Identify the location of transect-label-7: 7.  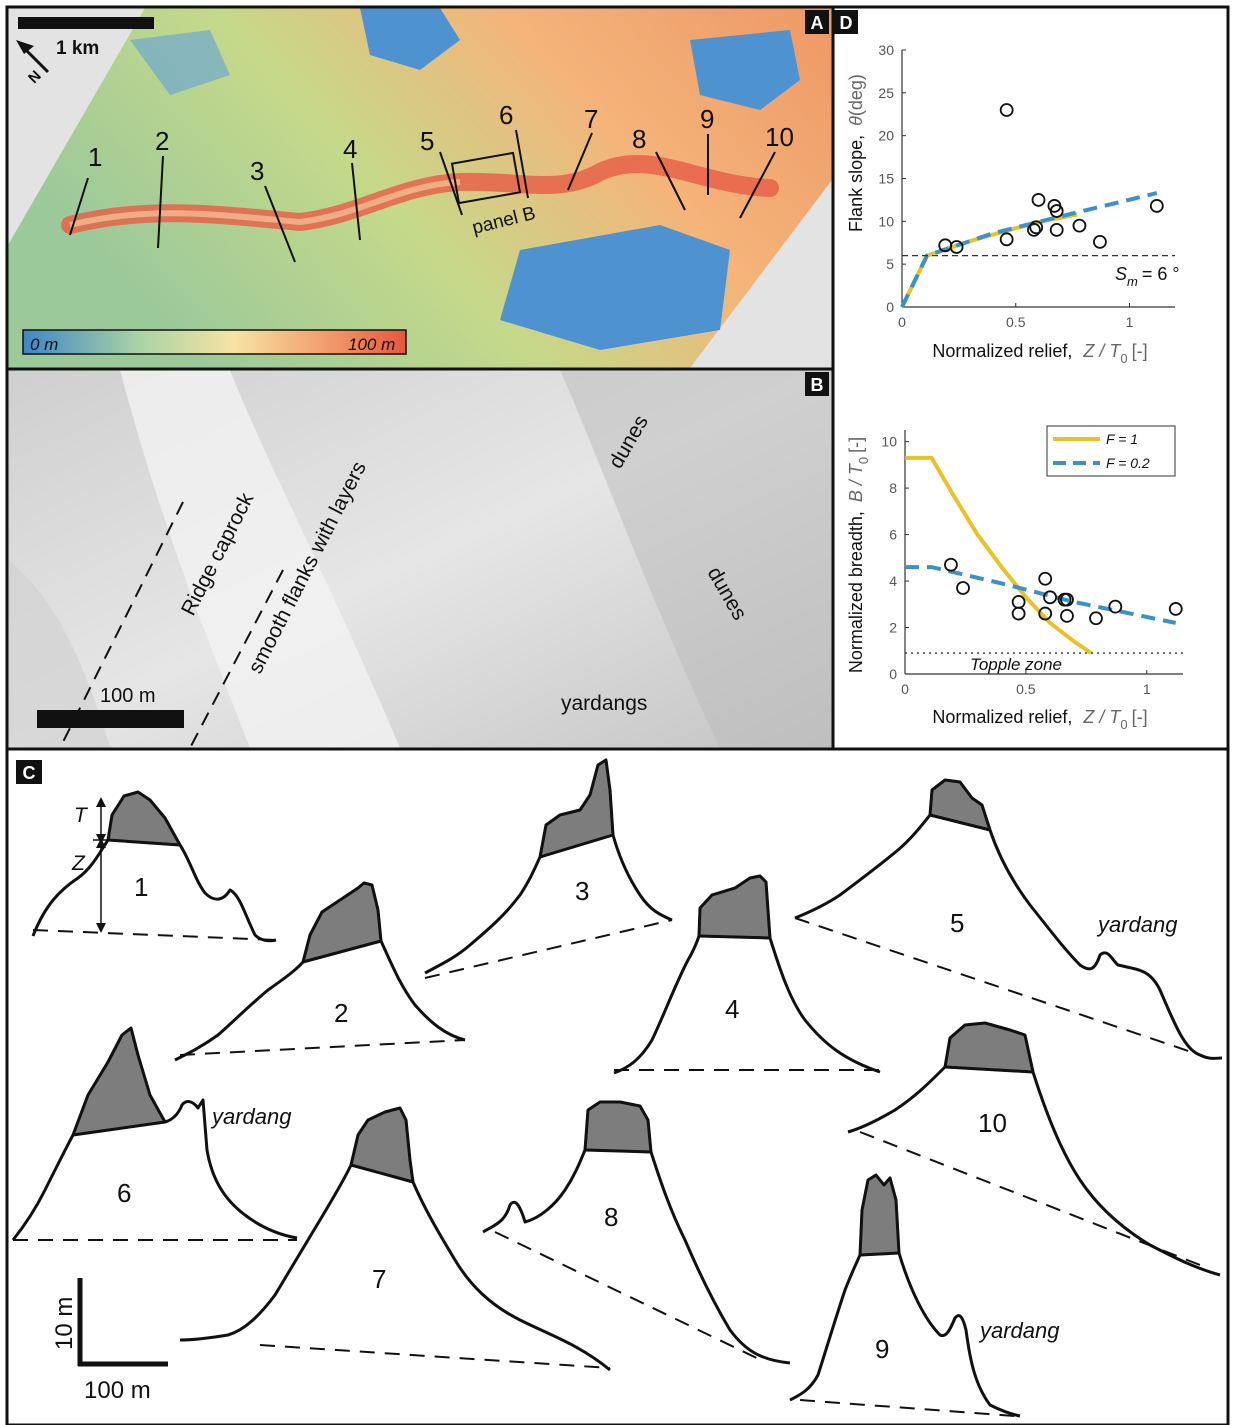
(591, 119).